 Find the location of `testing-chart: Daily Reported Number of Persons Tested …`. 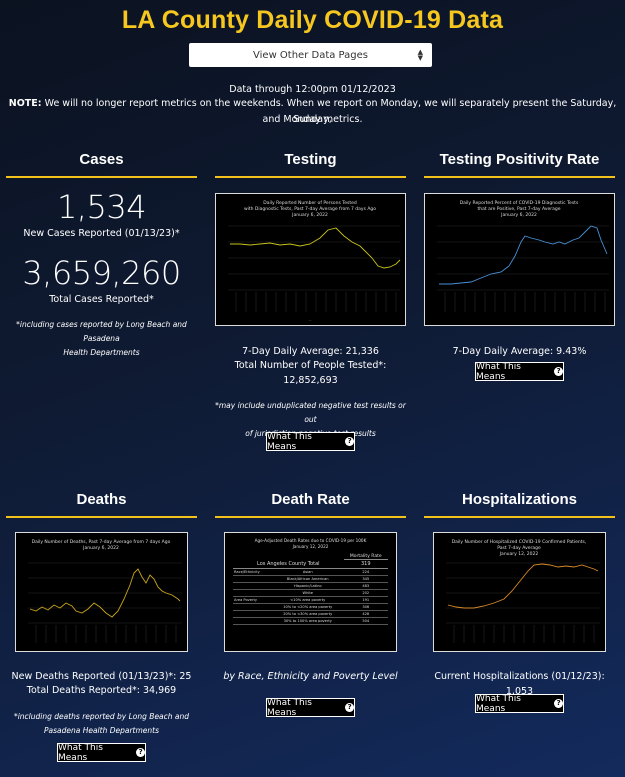

testing-chart: Daily Reported Number of Persons Tested … is located at coordinates (310, 259).